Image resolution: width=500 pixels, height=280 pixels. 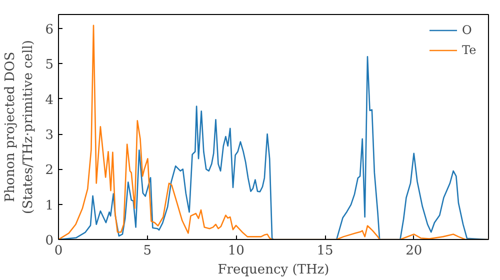 I want to click on x-axis-title: Frequency (THz), so click(x=274, y=270).